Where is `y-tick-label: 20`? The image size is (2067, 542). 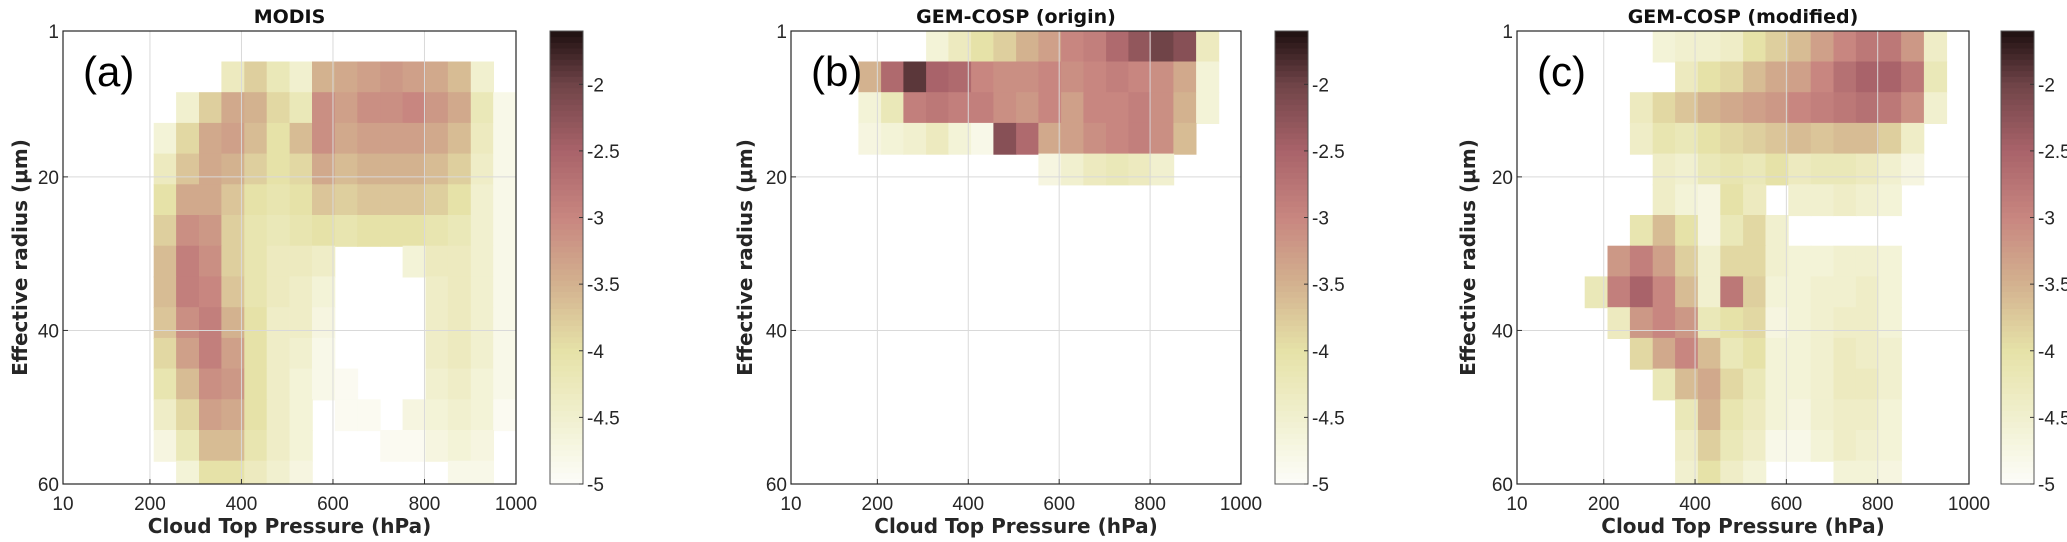
y-tick-label: 20 is located at coordinates (776, 178).